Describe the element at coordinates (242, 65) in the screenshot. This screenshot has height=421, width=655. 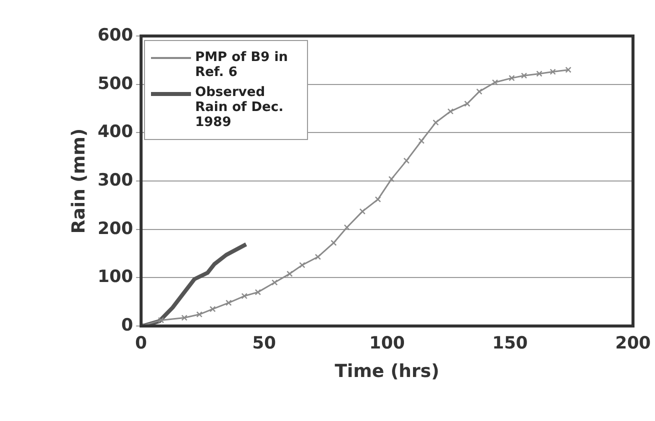
I see `legend-label: PMP of B9 in Ref. 6` at that location.